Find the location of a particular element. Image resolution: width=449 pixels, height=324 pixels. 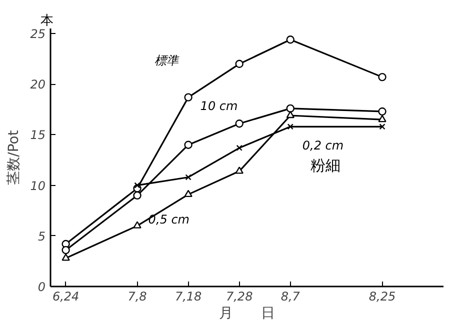

x-axis-title: 月 日 is located at coordinates (247, 314).